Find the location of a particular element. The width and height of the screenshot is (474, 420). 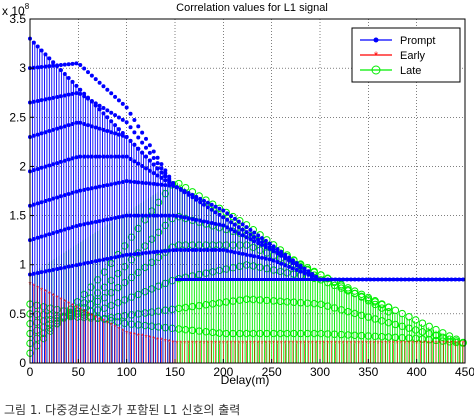

y-tick-label: 3 is located at coordinates (22, 68).